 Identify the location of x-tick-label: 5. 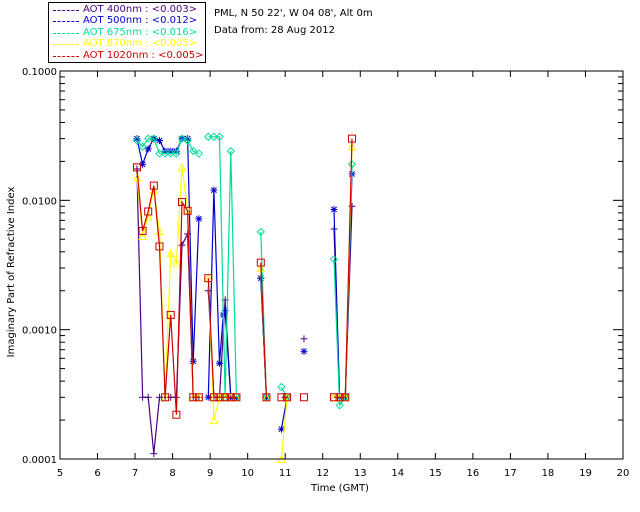
(60, 473).